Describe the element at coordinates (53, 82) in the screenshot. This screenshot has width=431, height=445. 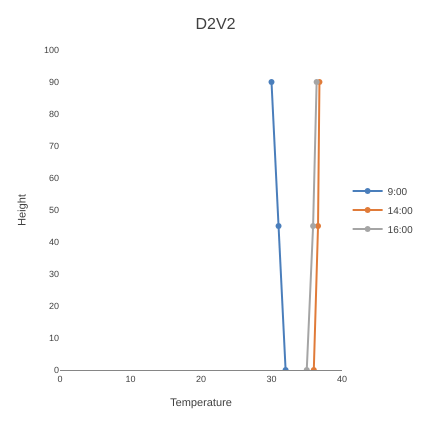
I see `y-tick-label: 90` at that location.